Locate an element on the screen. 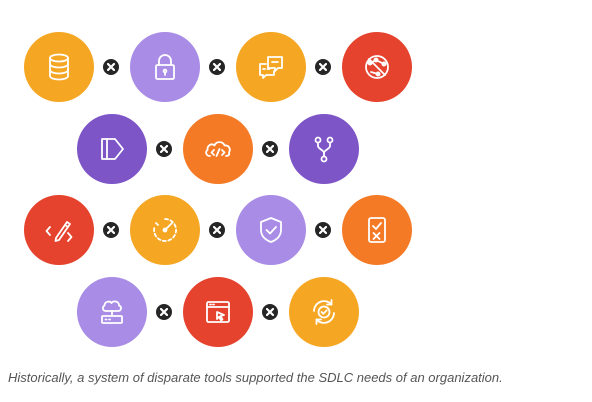  speed-gauge-icon is located at coordinates (165, 230).